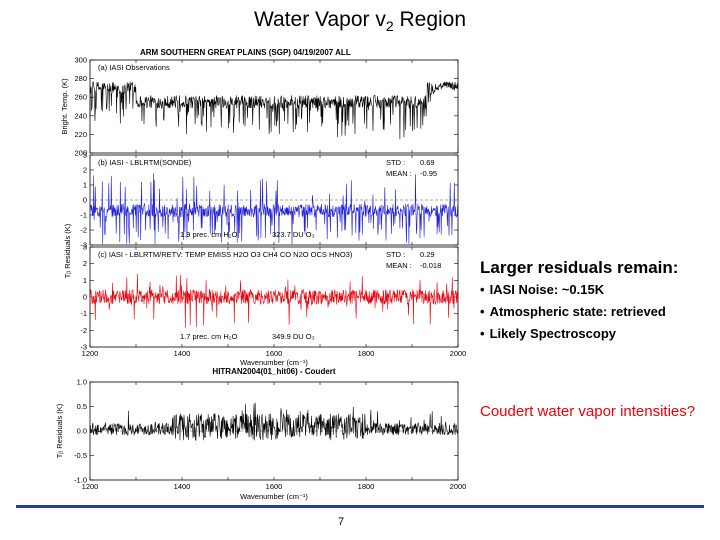  I want to click on std-value: 0.69, so click(427, 162).